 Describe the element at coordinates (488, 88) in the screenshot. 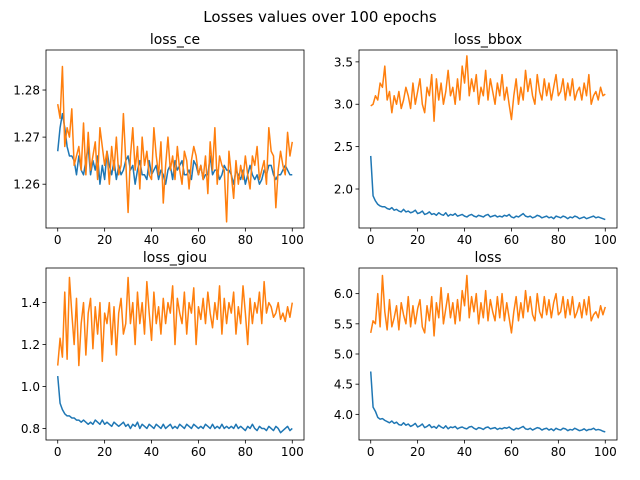

I see `loss-bbox-series-2-line` at that location.